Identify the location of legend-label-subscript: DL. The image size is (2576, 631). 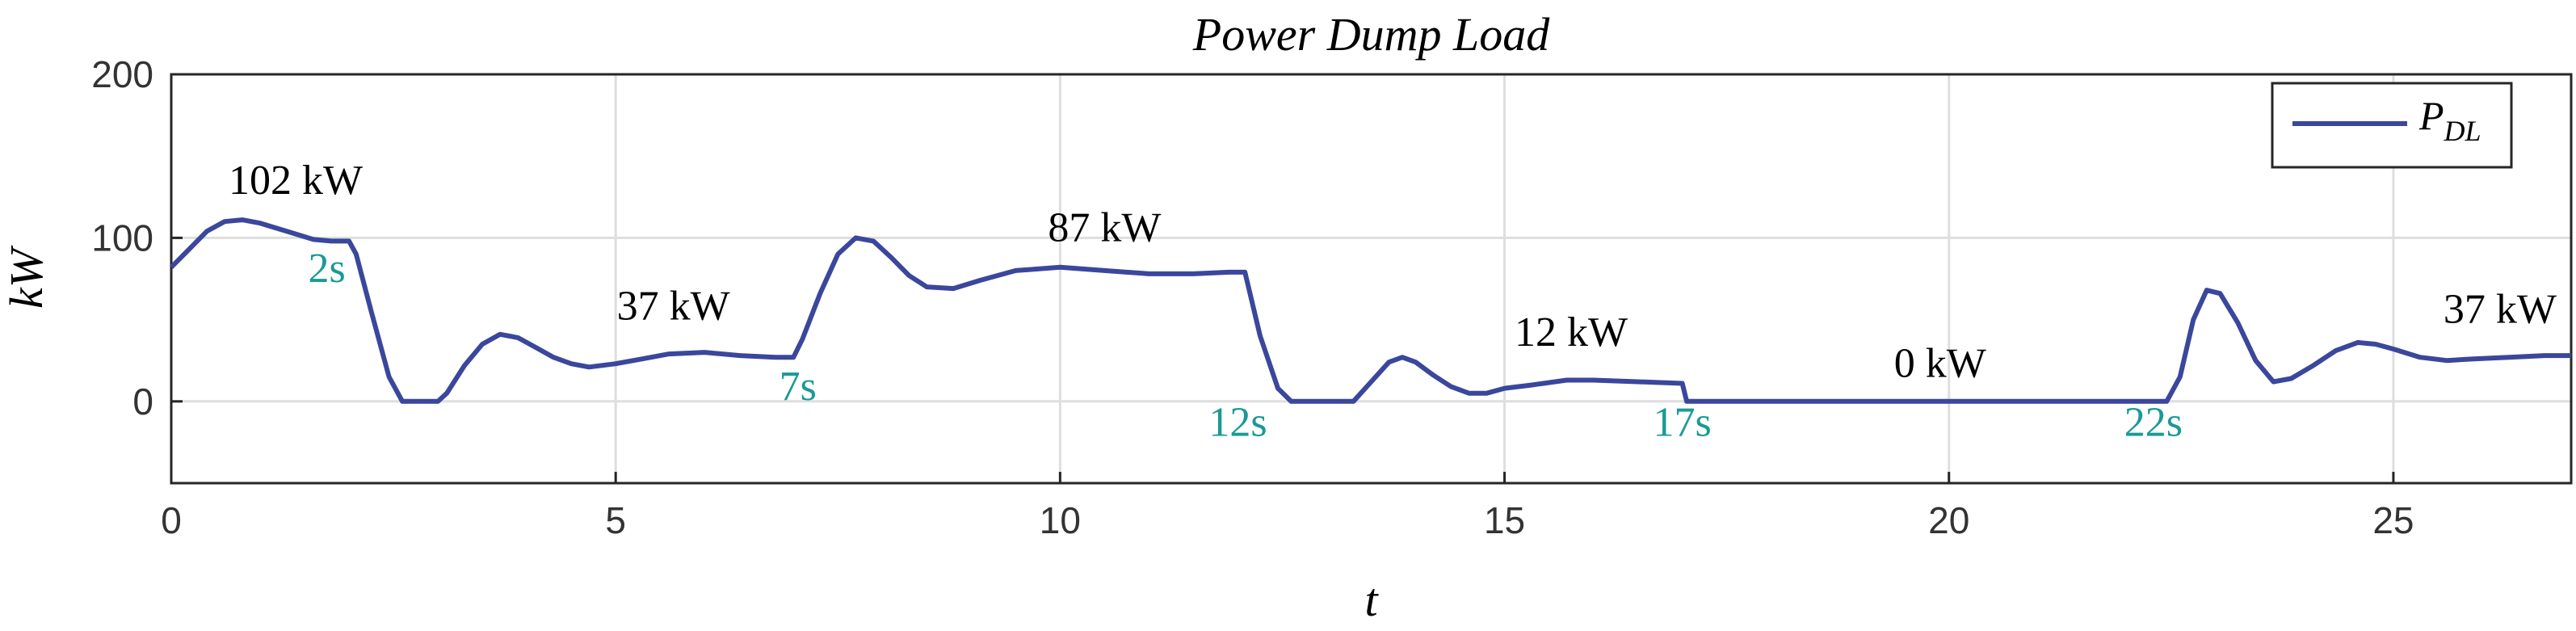
(2462, 131).